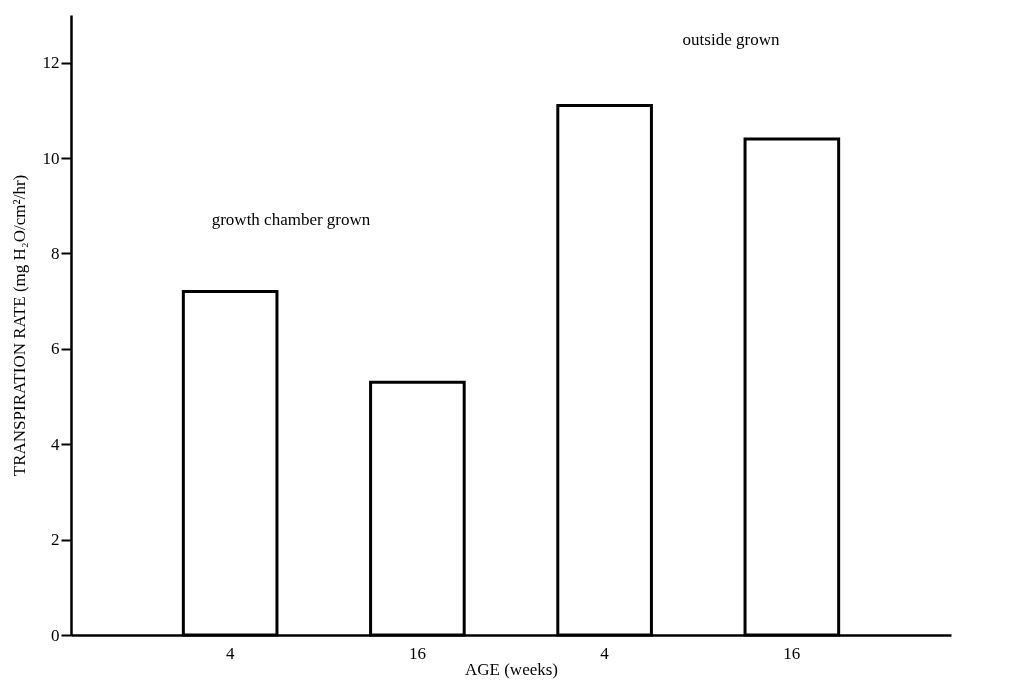 This screenshot has width=1013, height=695. Describe the element at coordinates (19, 325) in the screenshot. I see `y-axis-title: TRANSPIRATION RATE (mg H₂O/cm²/hr)` at that location.